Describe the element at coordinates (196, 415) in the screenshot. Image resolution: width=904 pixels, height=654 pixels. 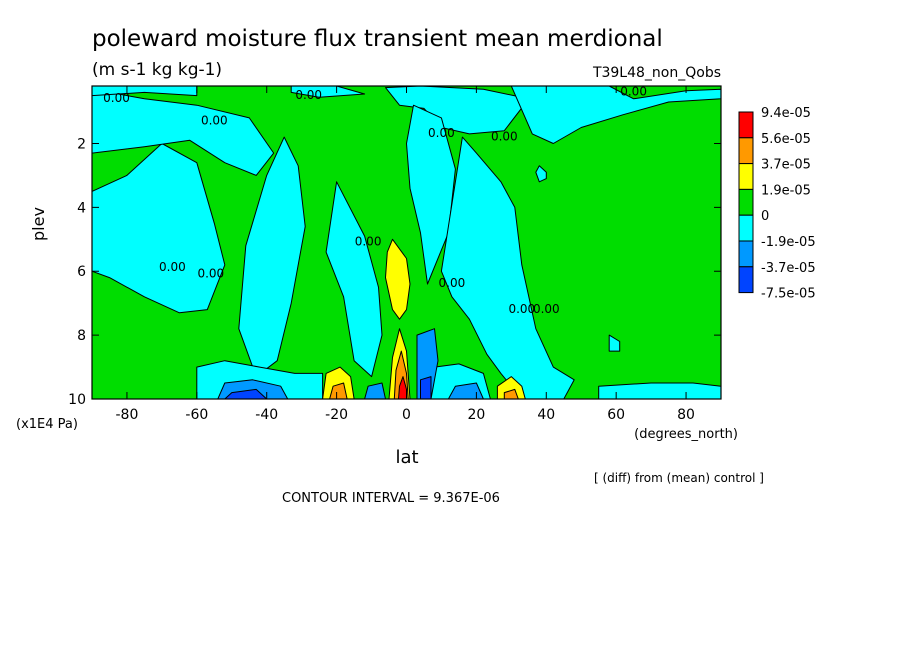
I see `x-tick-label-1: -60` at that location.